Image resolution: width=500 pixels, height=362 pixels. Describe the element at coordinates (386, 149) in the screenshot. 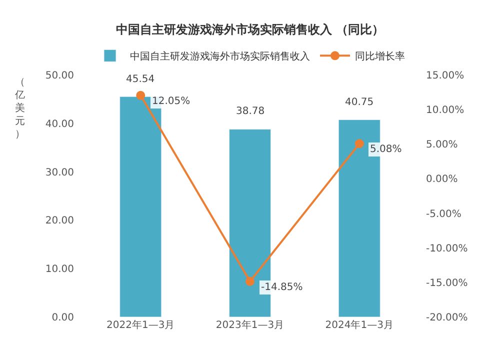

I see `data-label: 5.08%` at that location.